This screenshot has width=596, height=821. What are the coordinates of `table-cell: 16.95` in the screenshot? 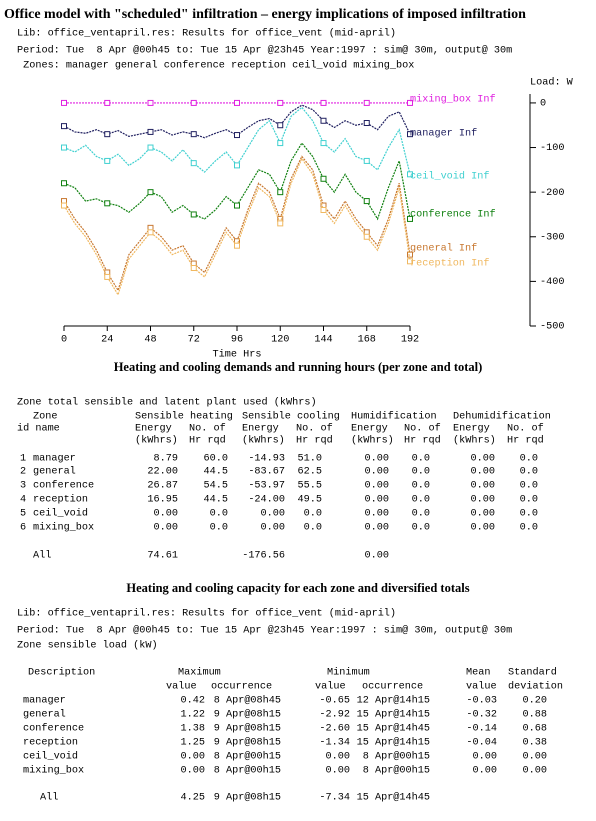 It's located at (162, 500).